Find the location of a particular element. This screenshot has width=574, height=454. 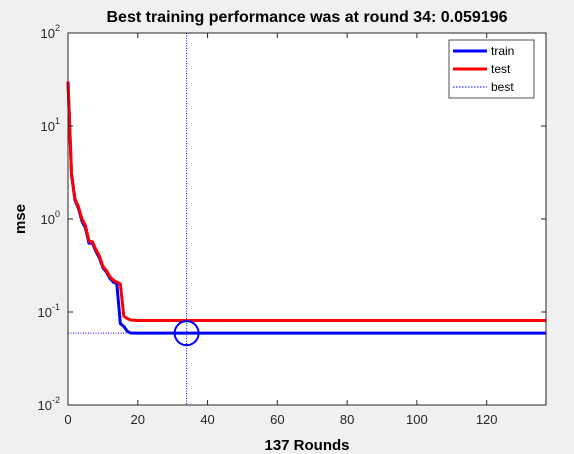

x-axis-label: 137 Rounds is located at coordinates (306, 445).